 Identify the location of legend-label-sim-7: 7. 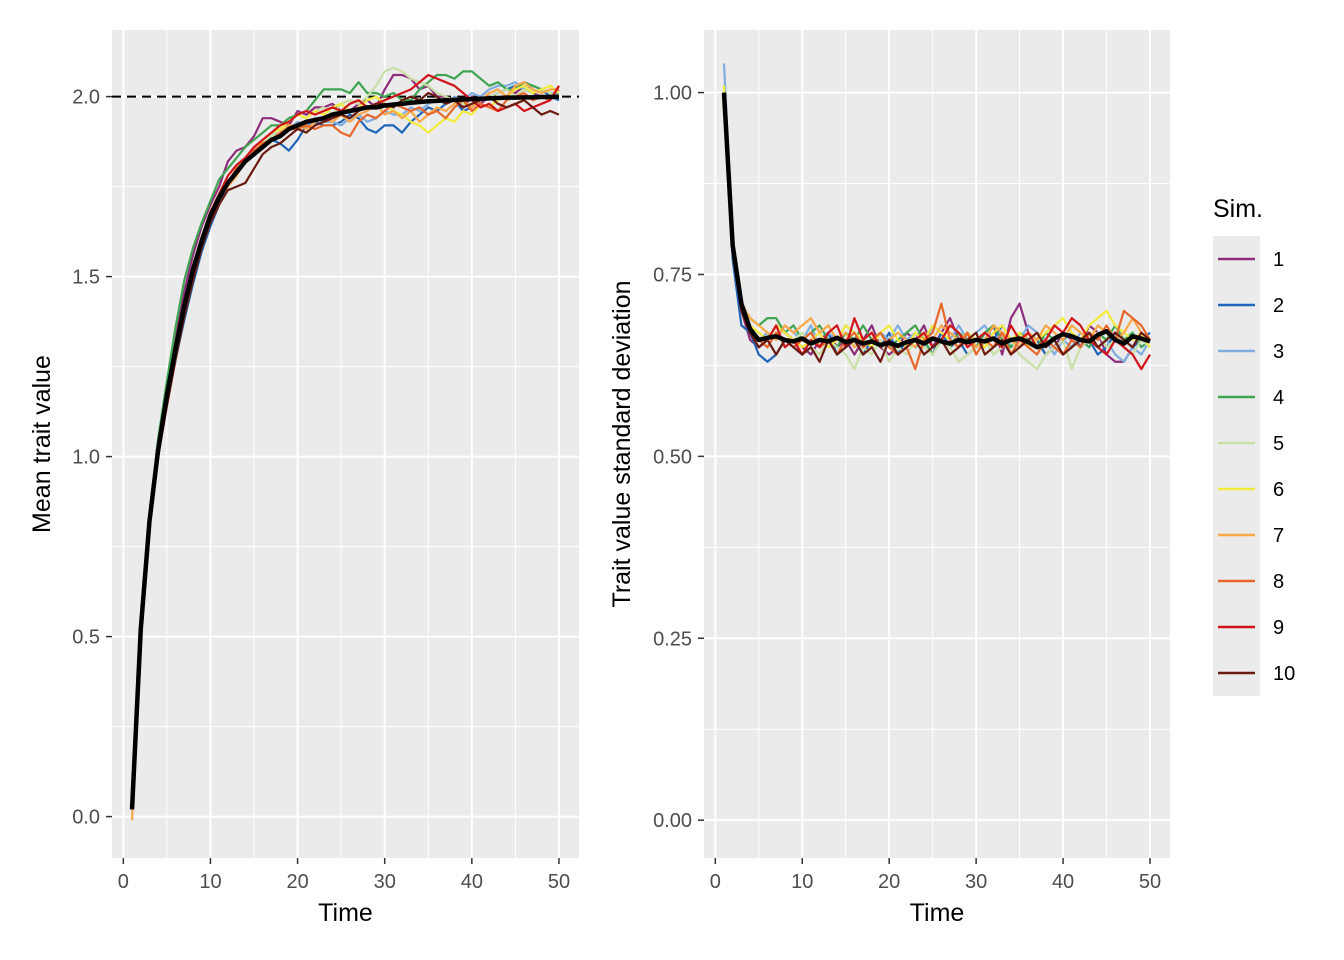
(1278, 536).